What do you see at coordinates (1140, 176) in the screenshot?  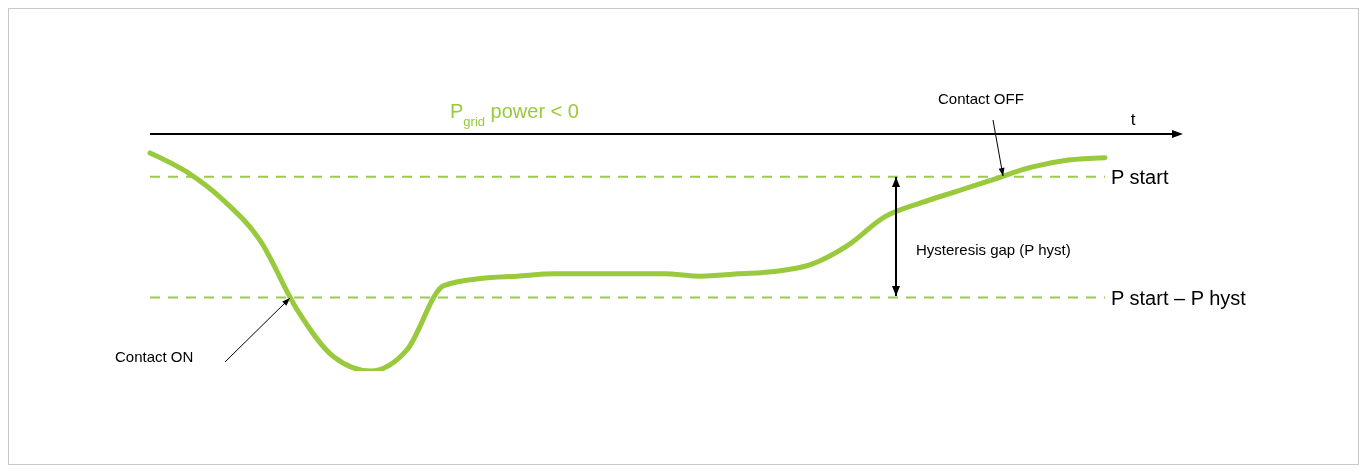 I see `ref-line-label: P start` at bounding box center [1140, 176].